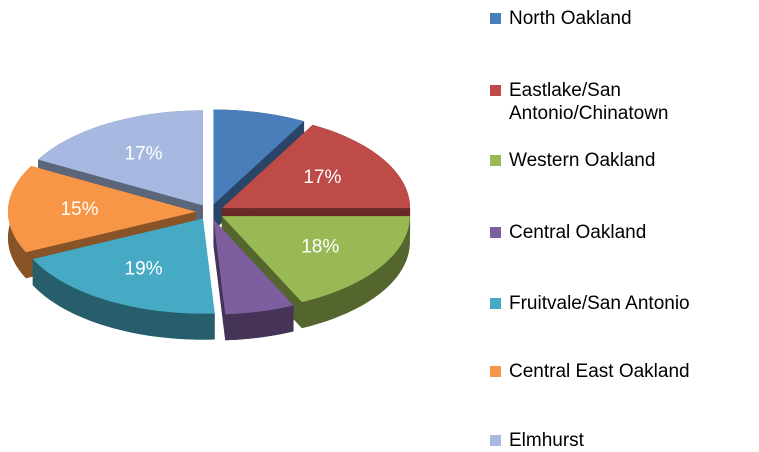  I want to click on slice-face, so click(219, 280).